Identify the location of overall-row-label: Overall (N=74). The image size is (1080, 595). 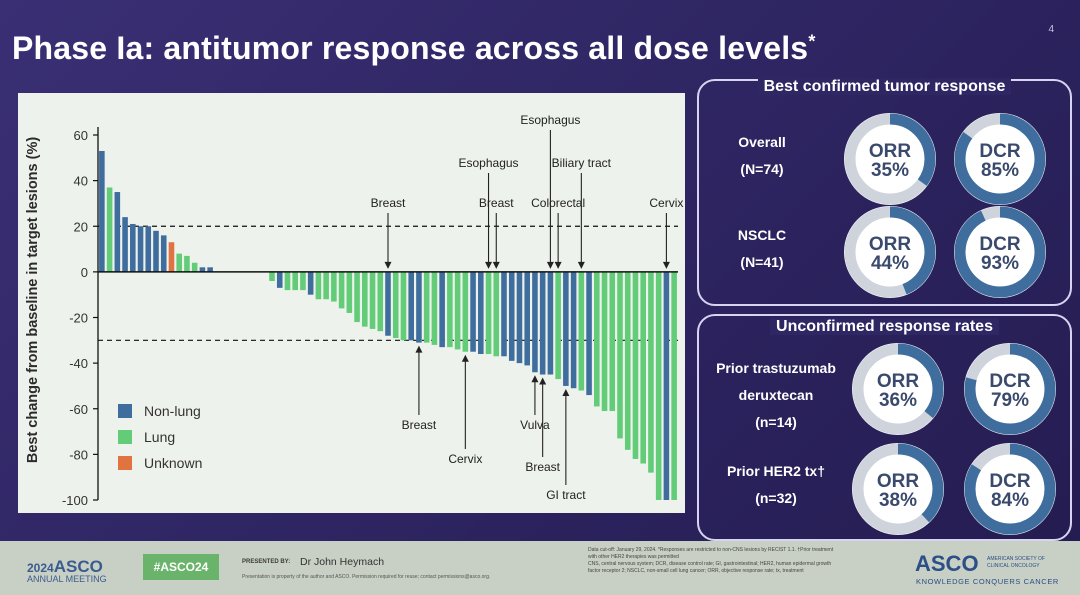
(762, 156).